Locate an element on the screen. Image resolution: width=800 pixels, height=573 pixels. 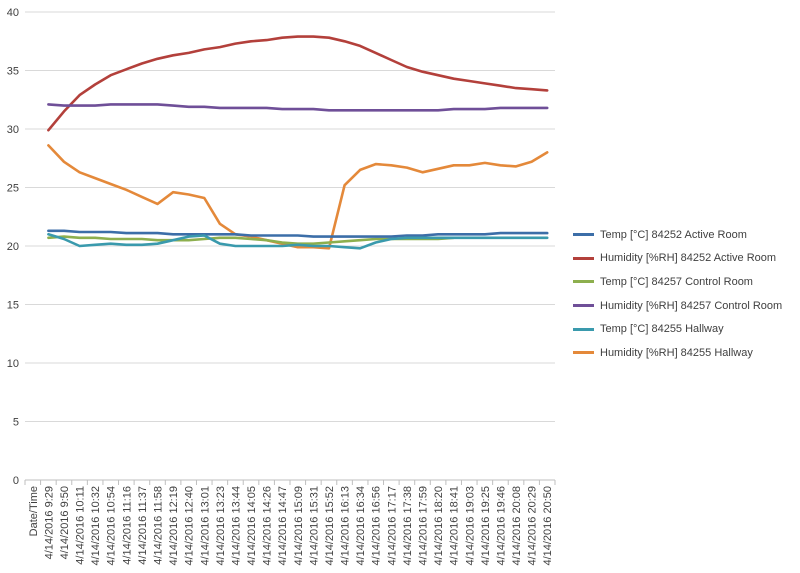
legend-label: Temp [°C] 84257 Control Room is located at coordinates (676, 281).